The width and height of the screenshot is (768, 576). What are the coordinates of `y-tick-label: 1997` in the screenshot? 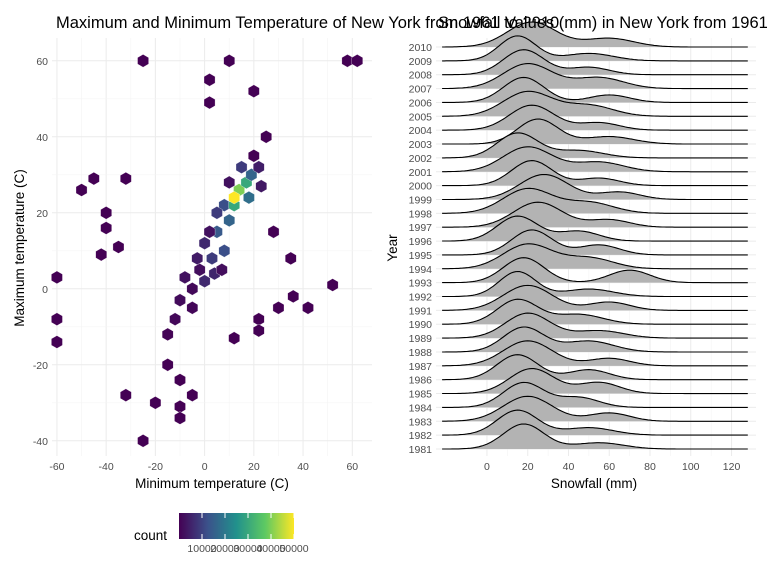 It's located at (421, 228).